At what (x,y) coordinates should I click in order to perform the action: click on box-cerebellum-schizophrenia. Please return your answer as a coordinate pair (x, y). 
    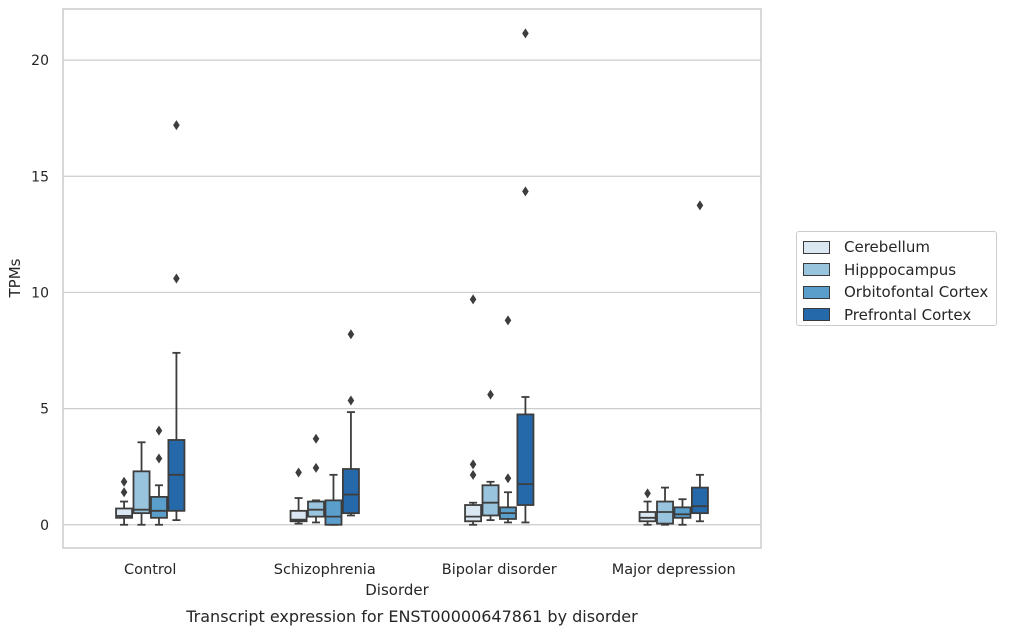
    Looking at the image, I should click on (298, 496).